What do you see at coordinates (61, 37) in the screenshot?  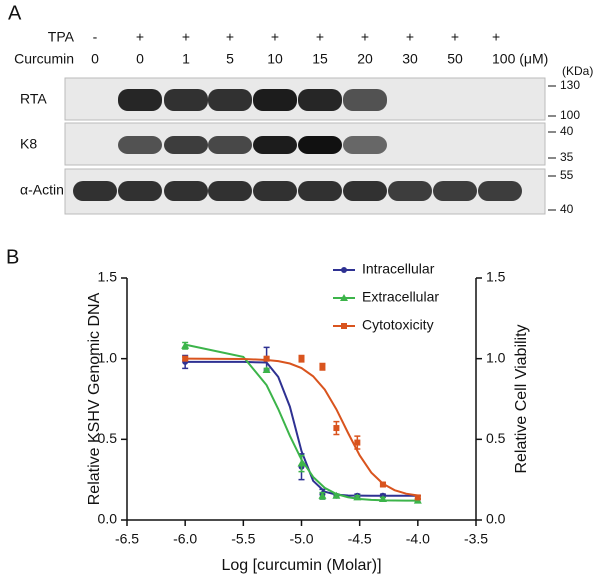 I see `row-label: TPA` at bounding box center [61, 37].